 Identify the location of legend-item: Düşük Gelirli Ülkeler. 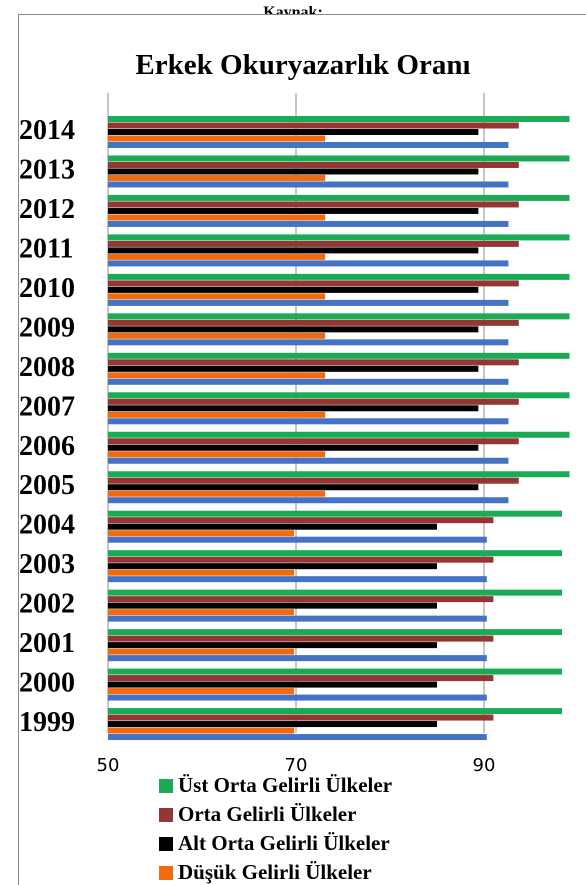
(275, 871).